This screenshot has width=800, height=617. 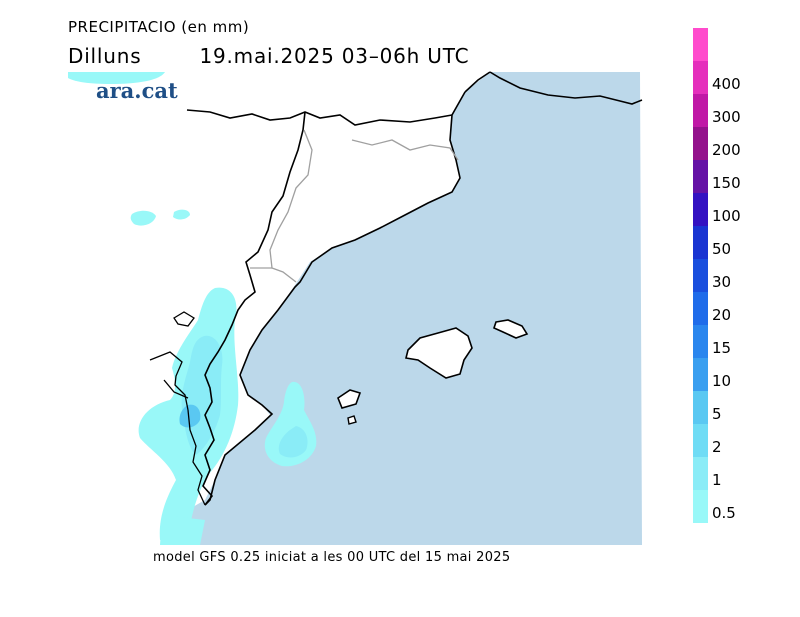 I want to click on legend-label: 50, so click(x=722, y=249).